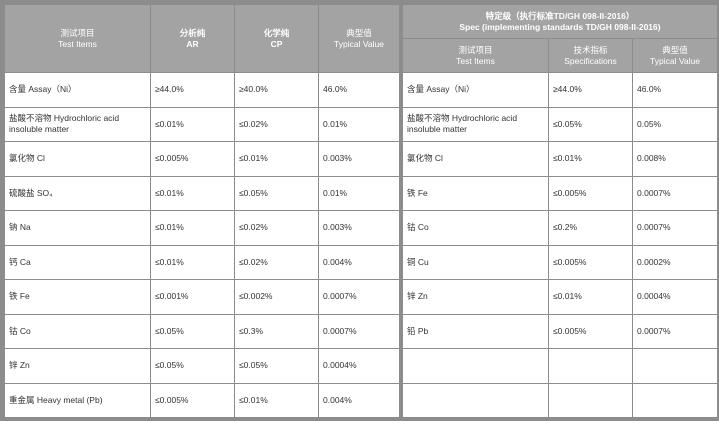  What do you see at coordinates (77, 400) in the screenshot?
I see `test-item: 重金属 Heavy metal (Pb)` at bounding box center [77, 400].